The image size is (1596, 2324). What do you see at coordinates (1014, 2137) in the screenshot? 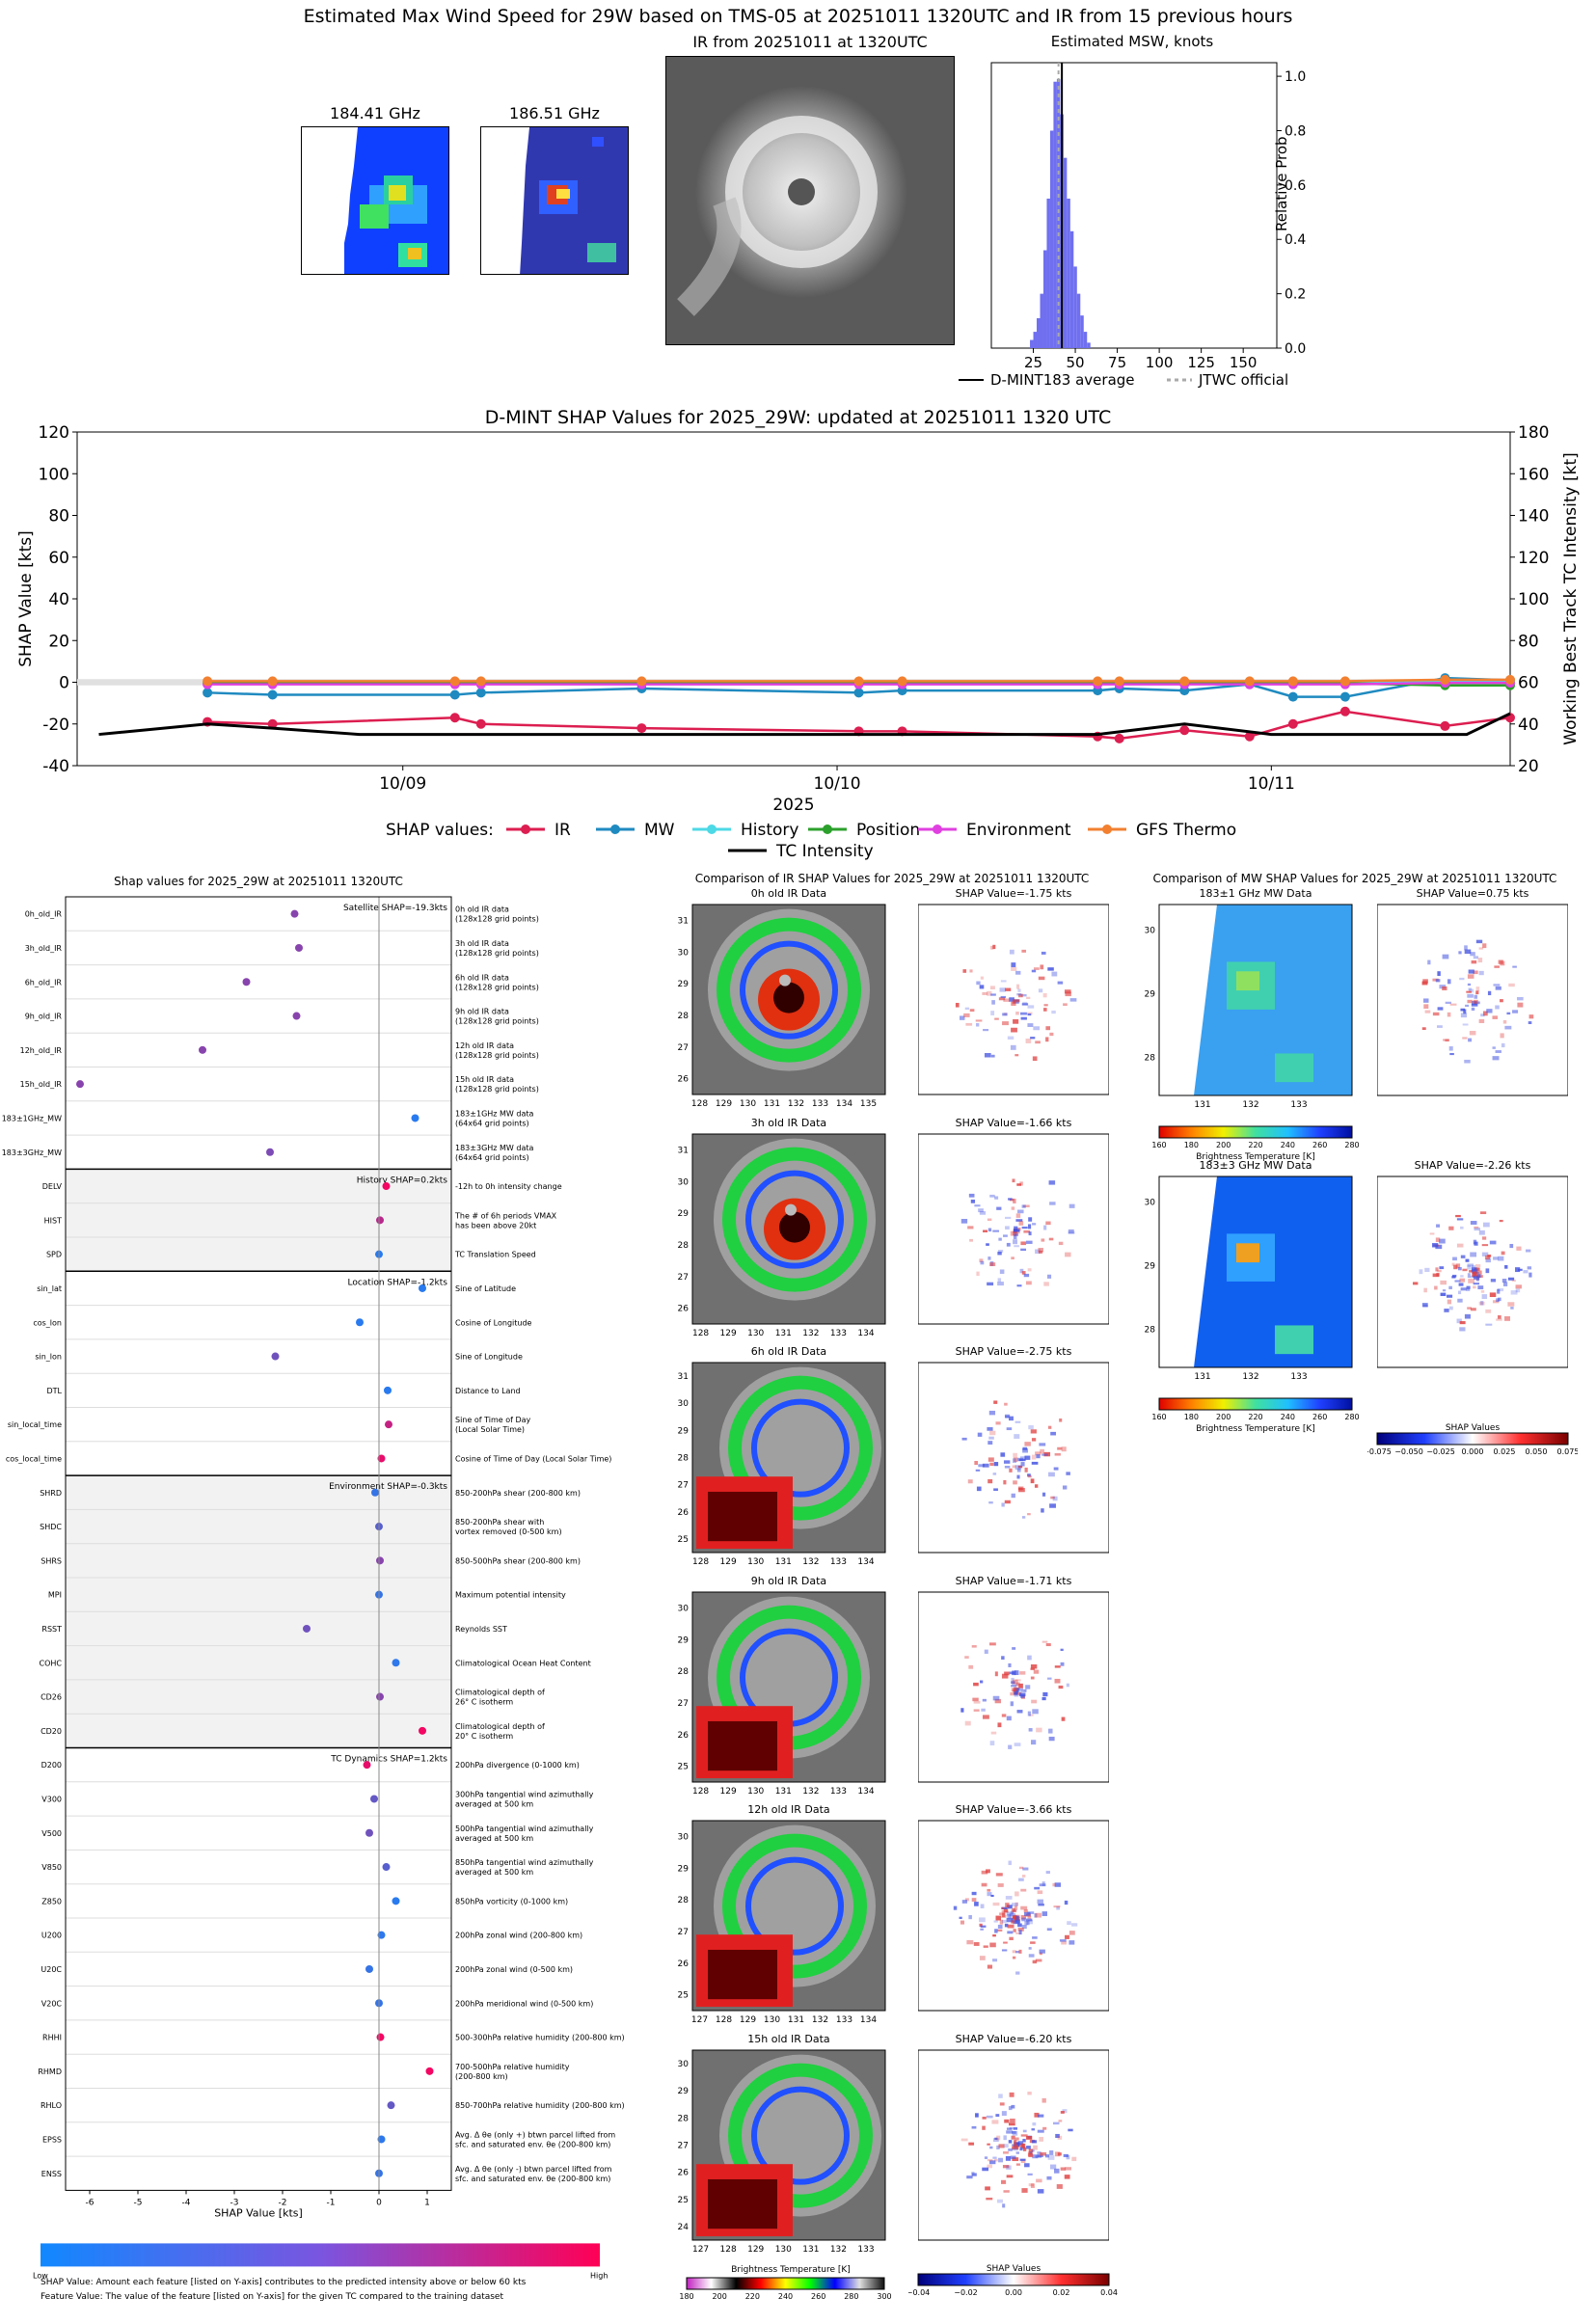
I see `shap-map-panel: SHAP Value=-6.20 kts` at bounding box center [1014, 2137].